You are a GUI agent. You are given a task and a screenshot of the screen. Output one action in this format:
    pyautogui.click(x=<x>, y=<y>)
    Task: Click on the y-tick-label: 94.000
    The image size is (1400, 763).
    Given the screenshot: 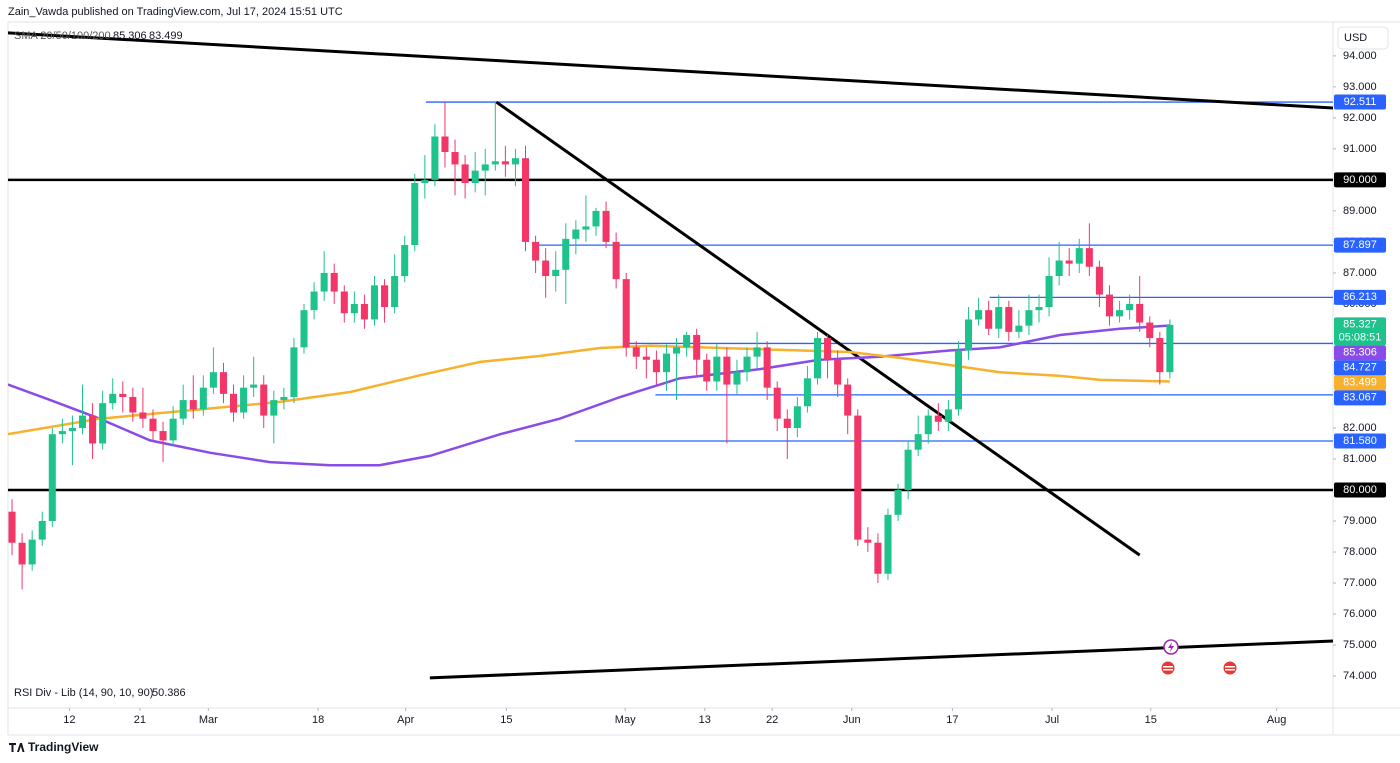 What is the action you would take?
    pyautogui.click(x=1360, y=56)
    